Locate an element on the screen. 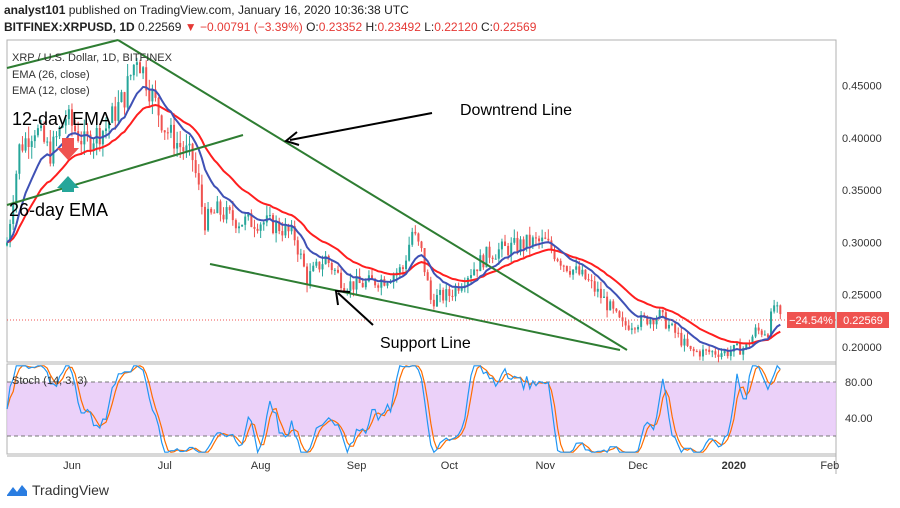 Image resolution: width=900 pixels, height=508 pixels. support-annotation: Support Line is located at coordinates (425, 343).